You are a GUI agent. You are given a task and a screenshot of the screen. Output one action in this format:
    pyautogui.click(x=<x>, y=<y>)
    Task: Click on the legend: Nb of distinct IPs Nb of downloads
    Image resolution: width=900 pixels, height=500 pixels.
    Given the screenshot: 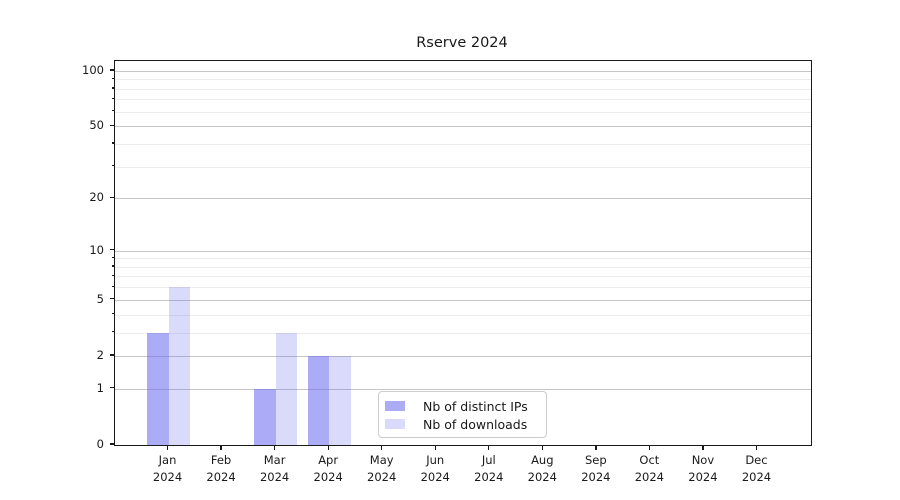 What is the action you would take?
    pyautogui.click(x=462, y=414)
    